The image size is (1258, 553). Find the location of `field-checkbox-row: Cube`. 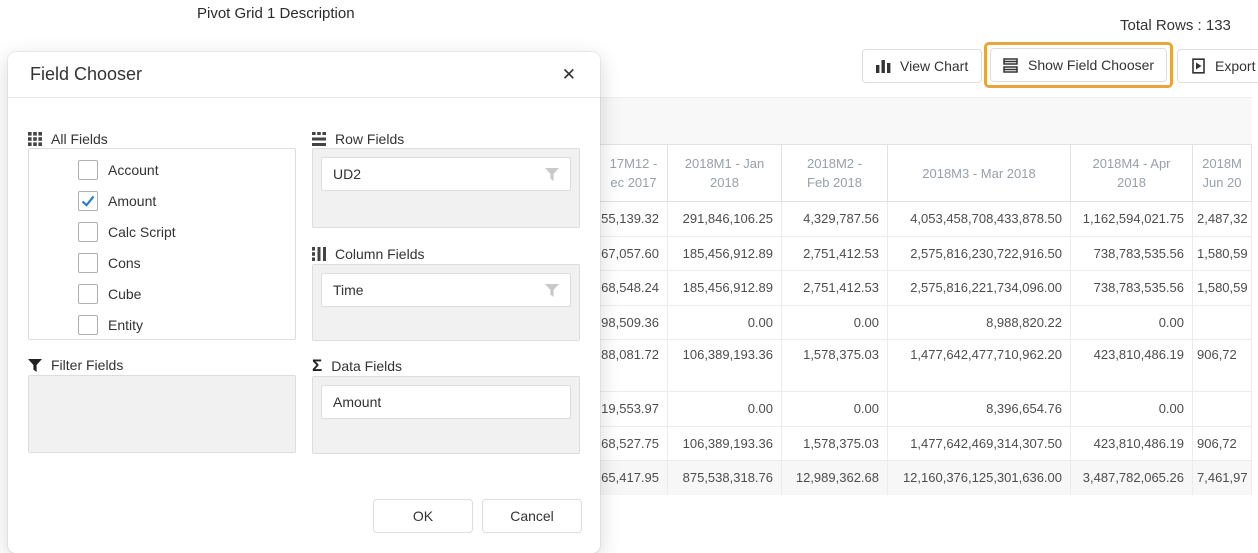

field-checkbox-row: Cube is located at coordinates (162, 293).